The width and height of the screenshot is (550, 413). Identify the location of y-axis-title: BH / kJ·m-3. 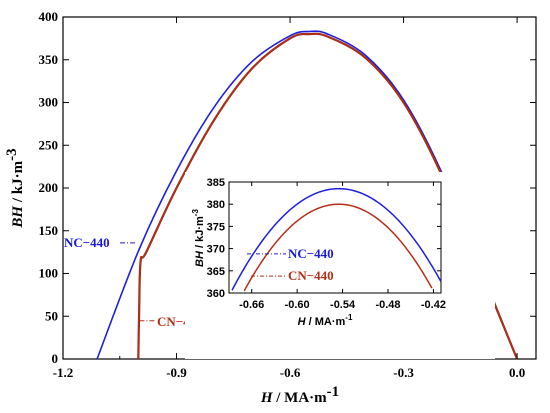
(15, 188).